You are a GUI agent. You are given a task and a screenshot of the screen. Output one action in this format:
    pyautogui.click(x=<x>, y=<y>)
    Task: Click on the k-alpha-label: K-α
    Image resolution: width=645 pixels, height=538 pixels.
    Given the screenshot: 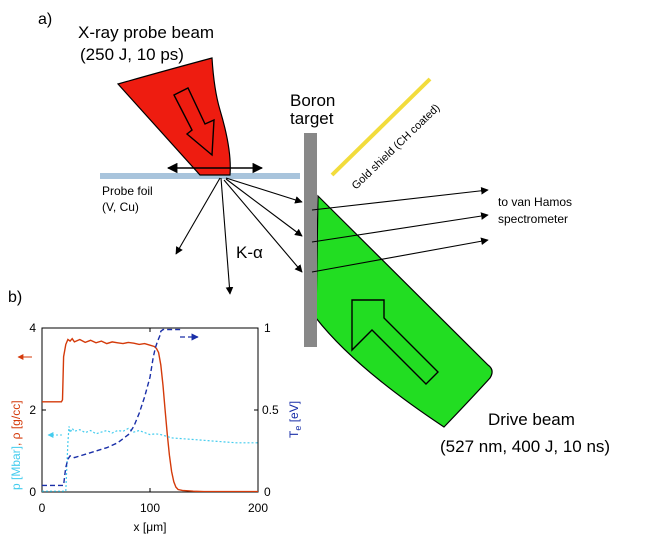 What is the action you would take?
    pyautogui.click(x=249, y=252)
    